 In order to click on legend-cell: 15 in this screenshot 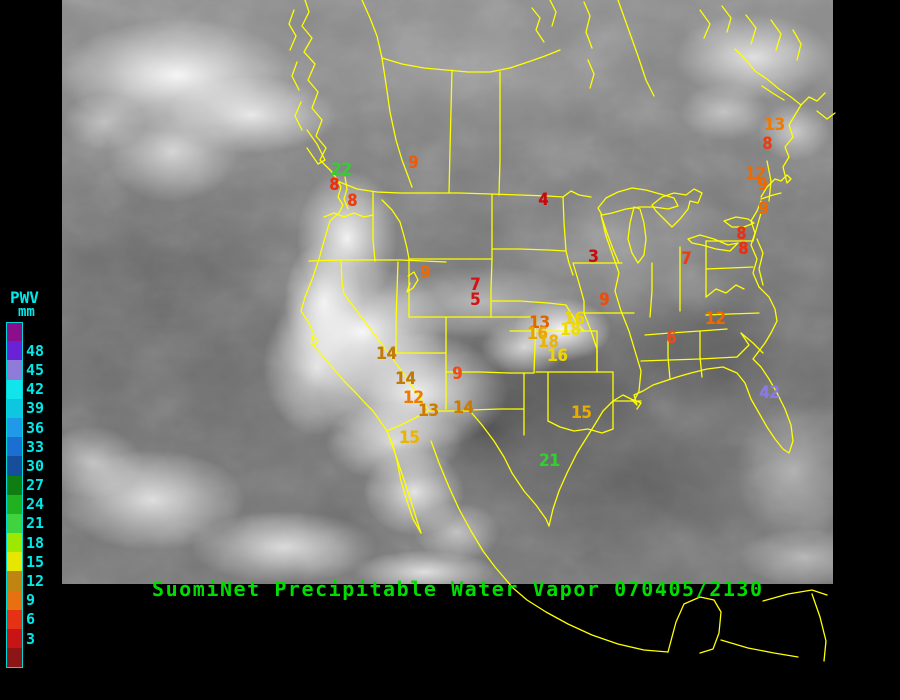, I will do `click(36, 562)`.